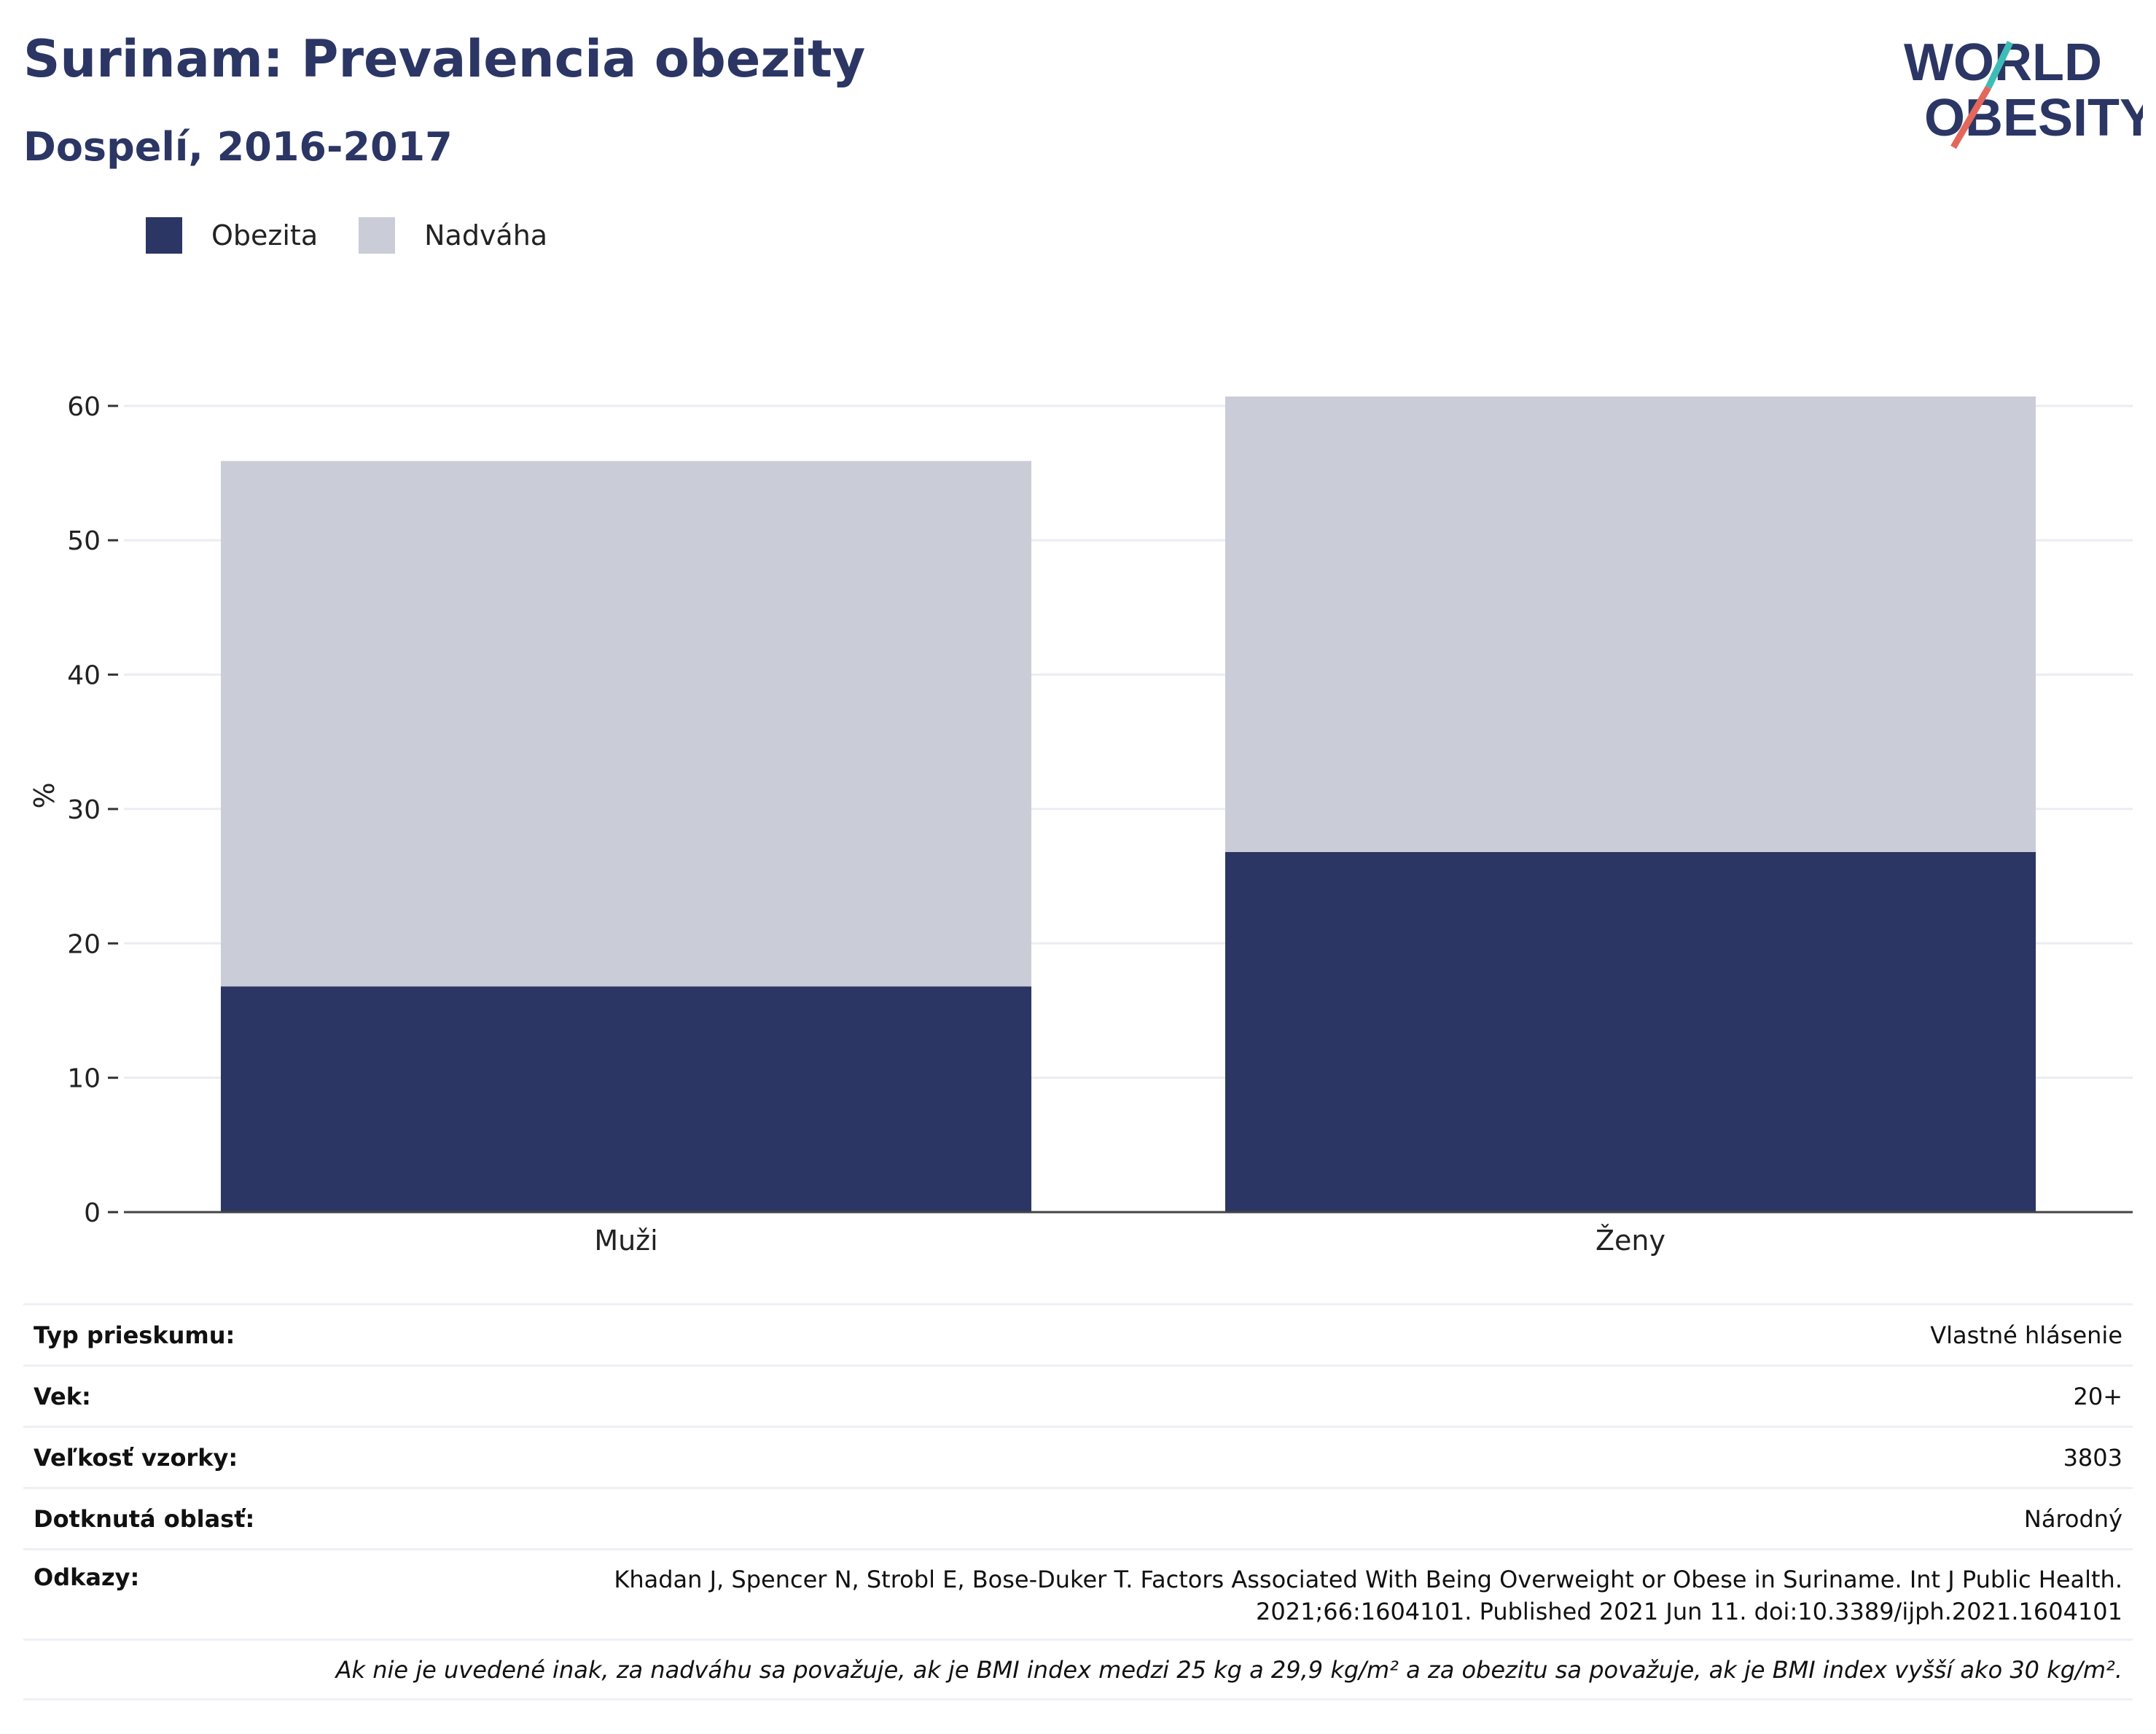 This screenshot has width=2156, height=1734. What do you see at coordinates (1078, 1459) in the screenshot?
I see `info-row-sample-size: Veľkosť vzorky: 3803` at bounding box center [1078, 1459].